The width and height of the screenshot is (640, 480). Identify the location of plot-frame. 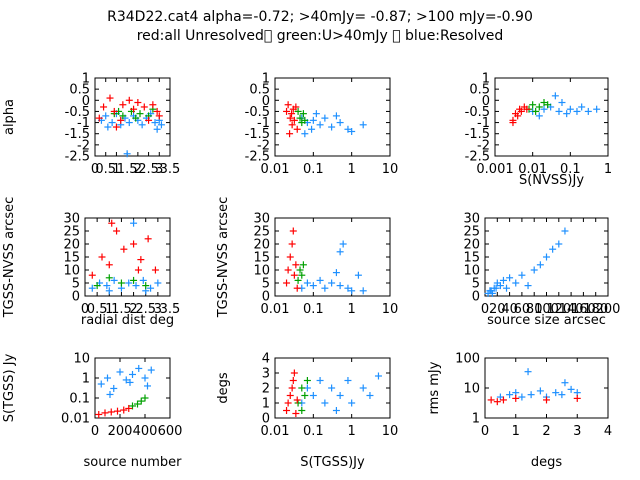
(332, 117).